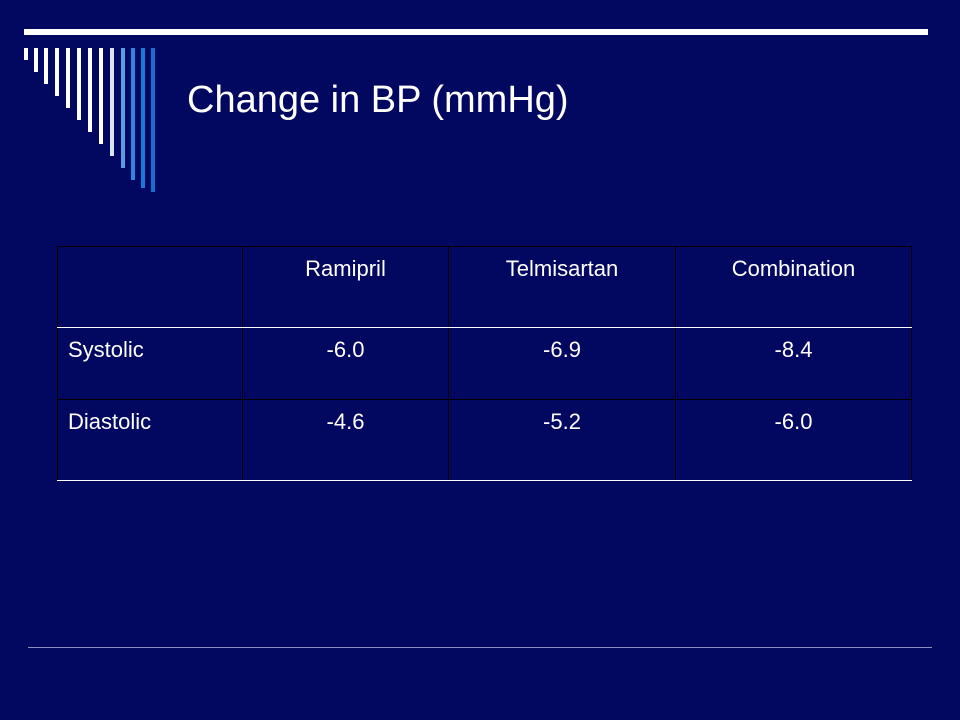 The image size is (960, 720). Describe the element at coordinates (345, 440) in the screenshot. I see `cell-diastolic-ramipril: -4.6` at that location.